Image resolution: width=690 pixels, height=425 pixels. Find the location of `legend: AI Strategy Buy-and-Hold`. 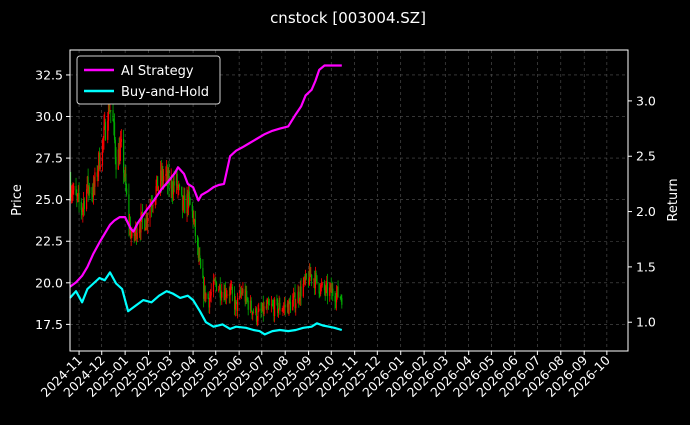

legend: AI Strategy Buy-and-Hold is located at coordinates (148, 80).